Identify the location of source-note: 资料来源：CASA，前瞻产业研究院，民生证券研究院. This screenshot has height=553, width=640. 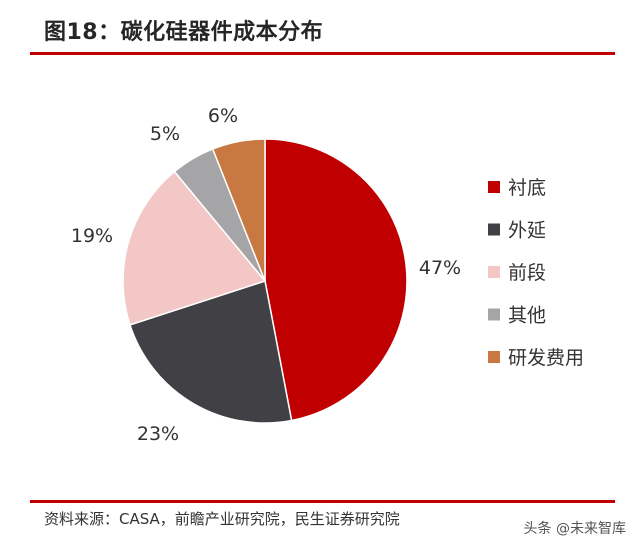
(222, 519).